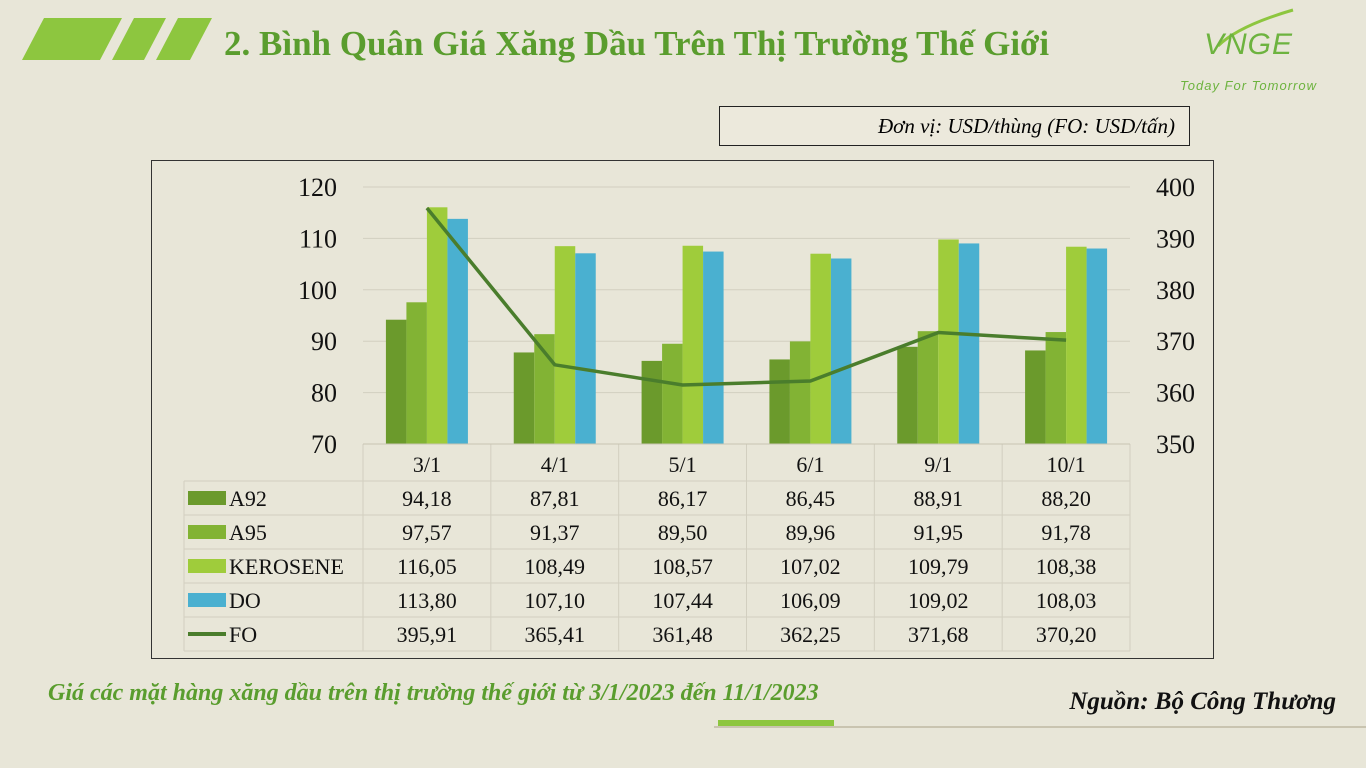  What do you see at coordinates (427, 634) in the screenshot?
I see `data-label: 395,91` at bounding box center [427, 634].